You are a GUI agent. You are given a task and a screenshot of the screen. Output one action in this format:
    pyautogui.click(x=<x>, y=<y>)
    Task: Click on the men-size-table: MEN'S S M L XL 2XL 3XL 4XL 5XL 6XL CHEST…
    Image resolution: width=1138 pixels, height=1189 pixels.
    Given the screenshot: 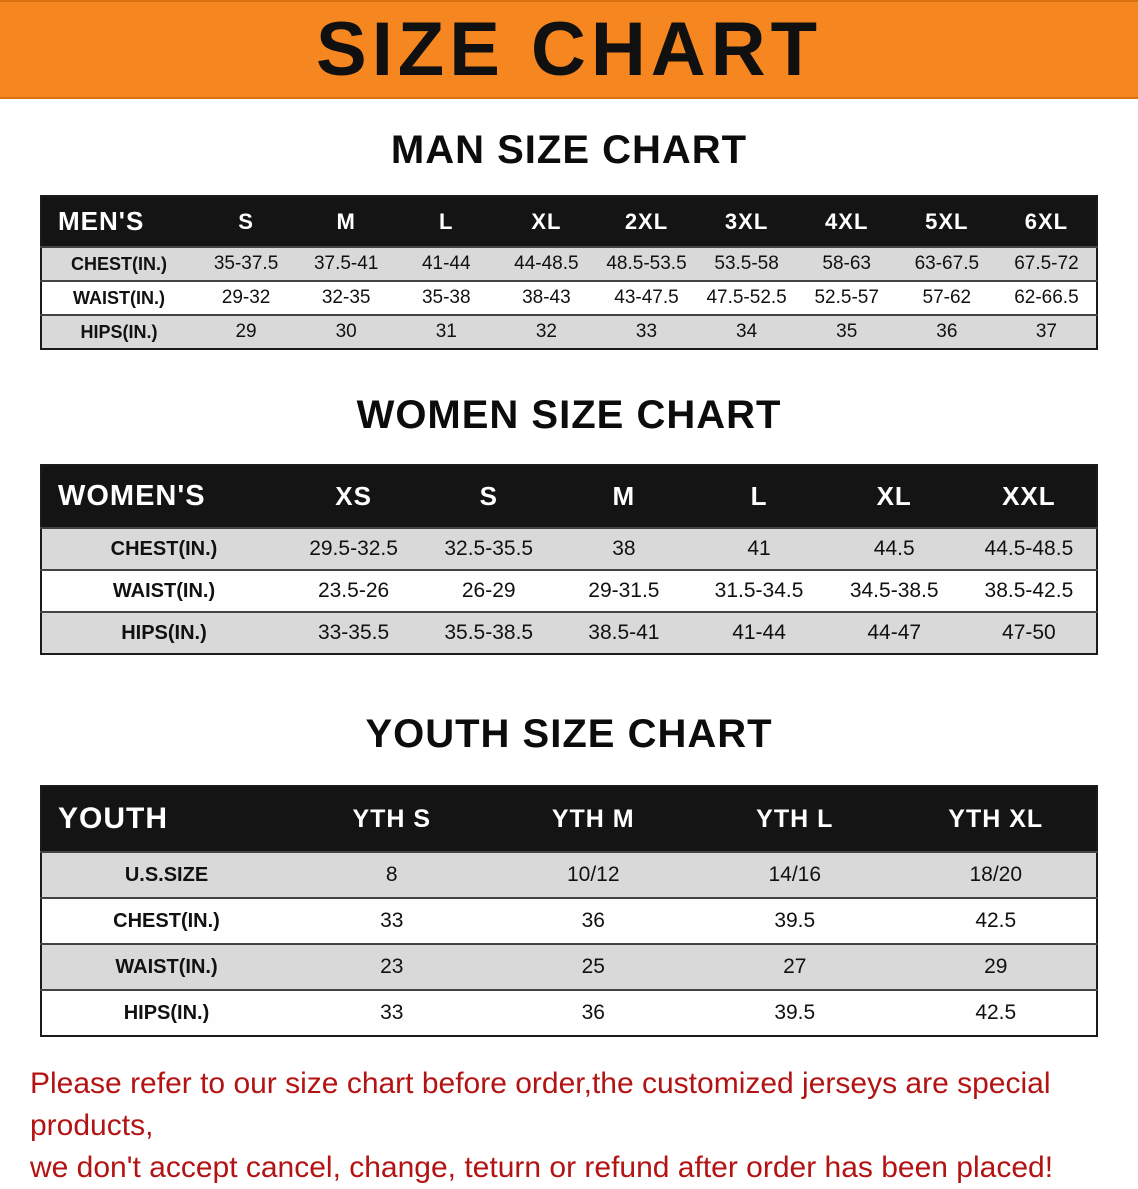 What is the action you would take?
    pyautogui.click(x=569, y=272)
    